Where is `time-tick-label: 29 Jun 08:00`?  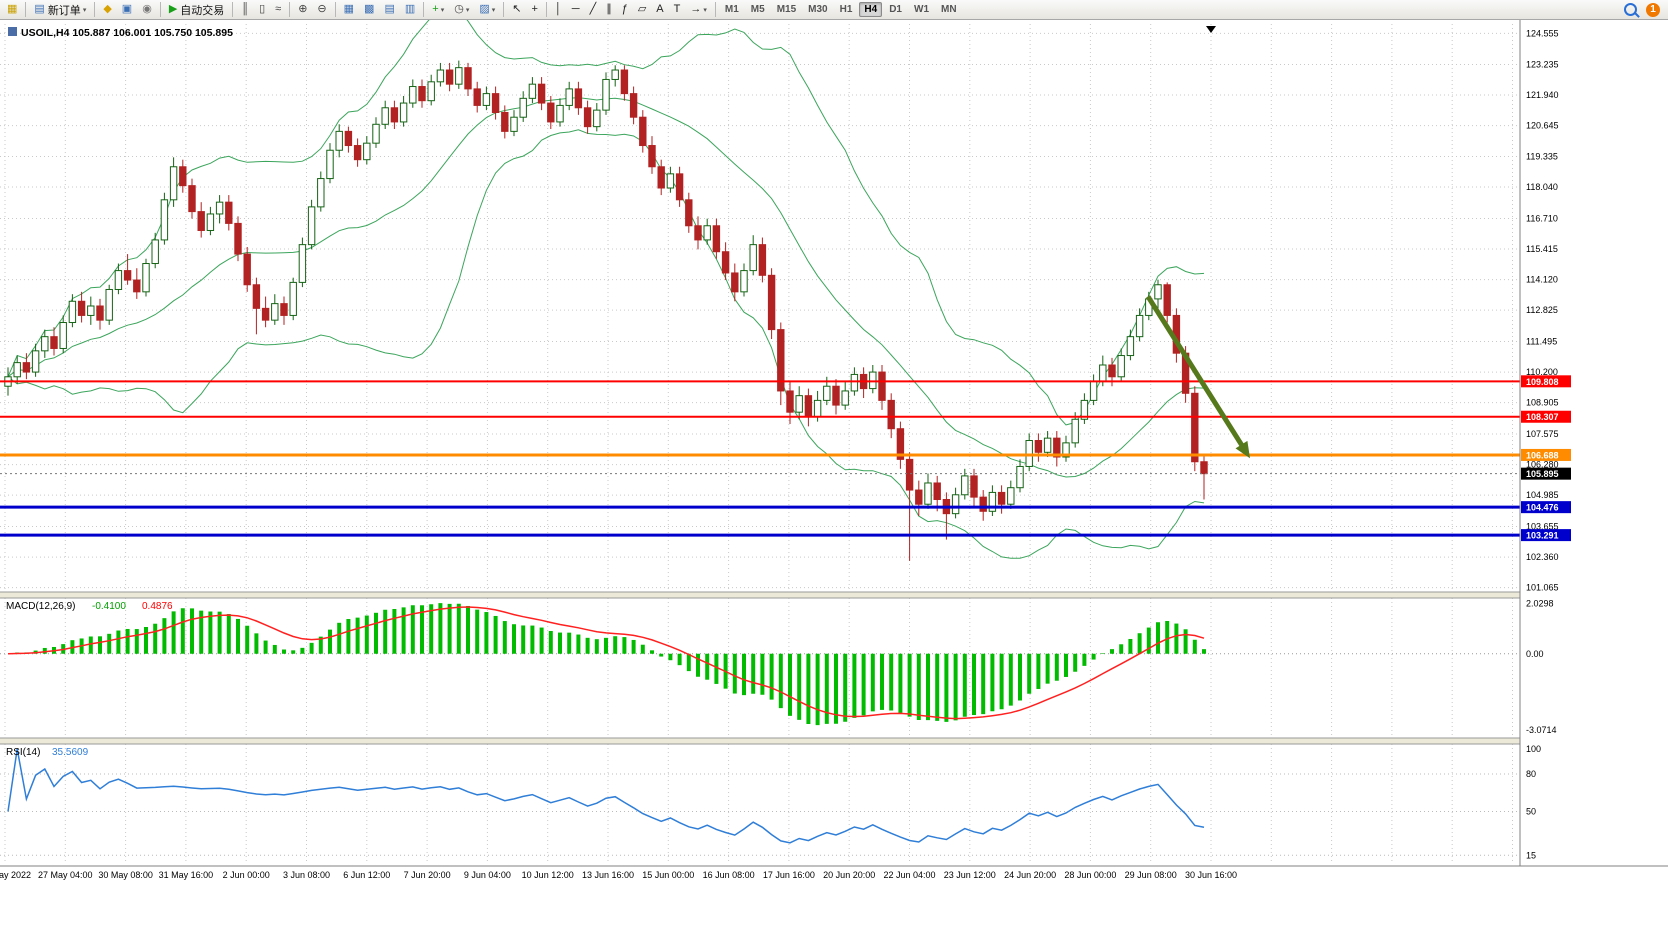 time-tick-label: 29 Jun 08:00 is located at coordinates (1151, 875).